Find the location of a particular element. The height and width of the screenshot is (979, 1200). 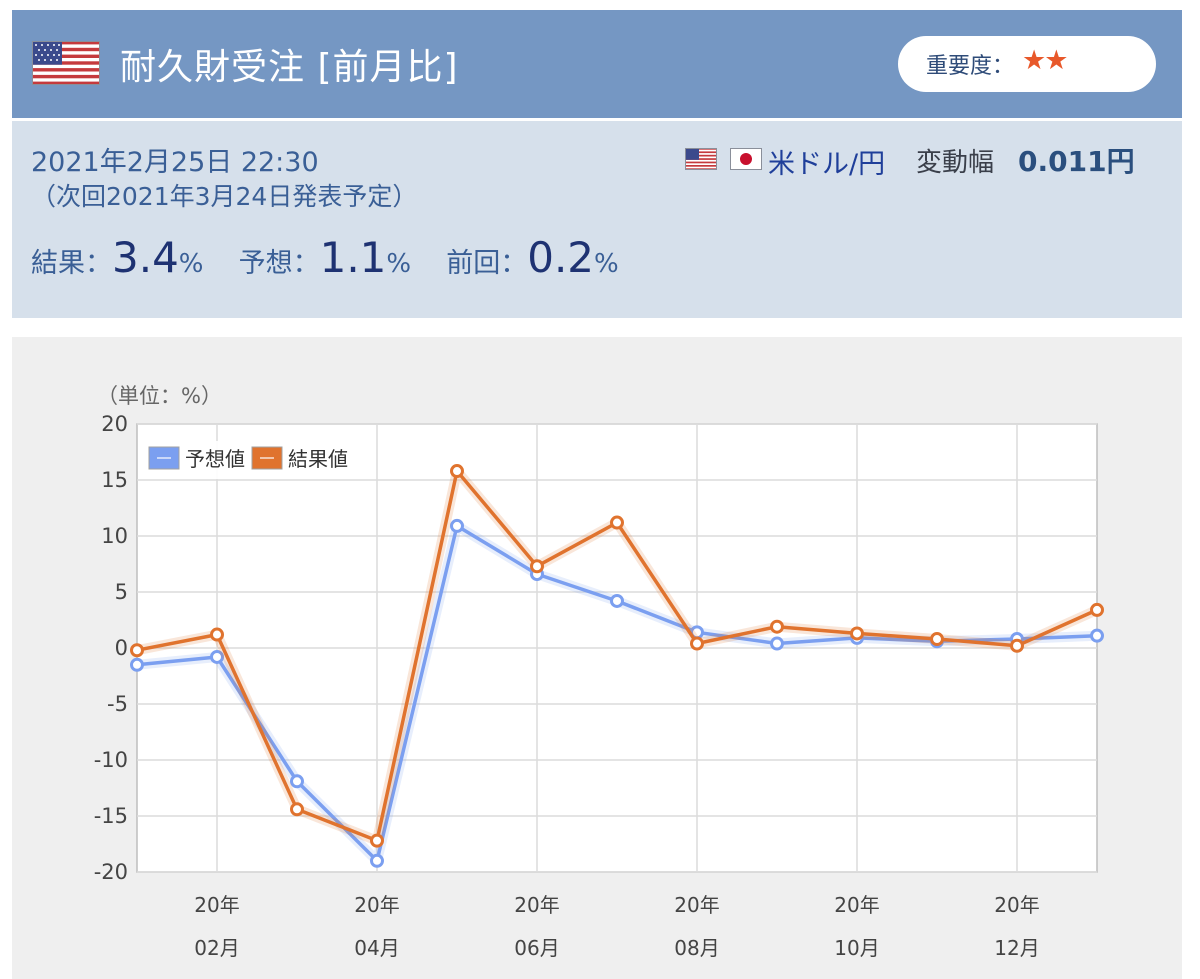

previous-label: 前回： is located at coordinates (487, 263).